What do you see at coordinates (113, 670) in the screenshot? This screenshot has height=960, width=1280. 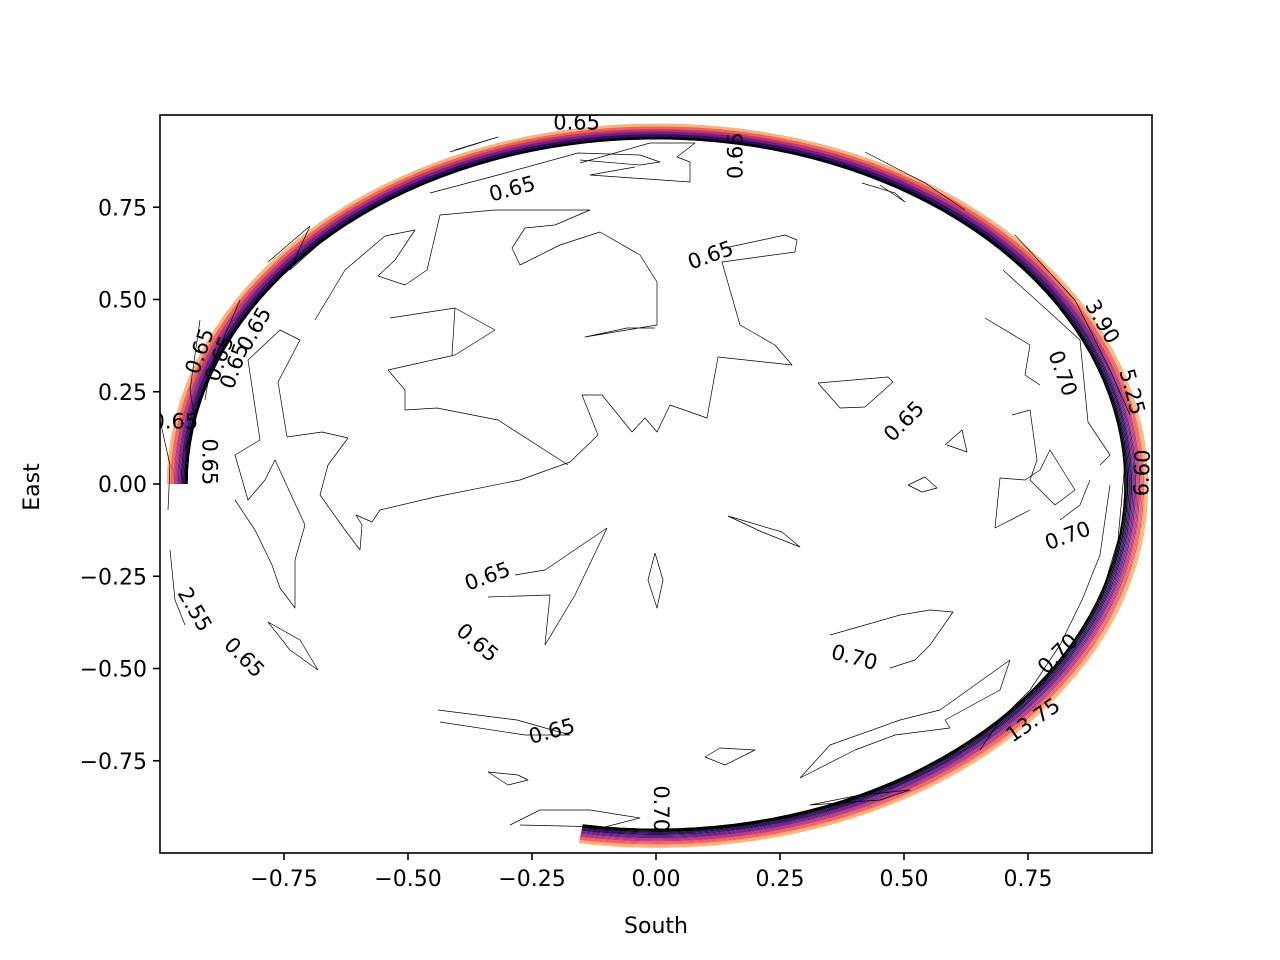 I see `y-tick-label: −0.50` at bounding box center [113, 670].